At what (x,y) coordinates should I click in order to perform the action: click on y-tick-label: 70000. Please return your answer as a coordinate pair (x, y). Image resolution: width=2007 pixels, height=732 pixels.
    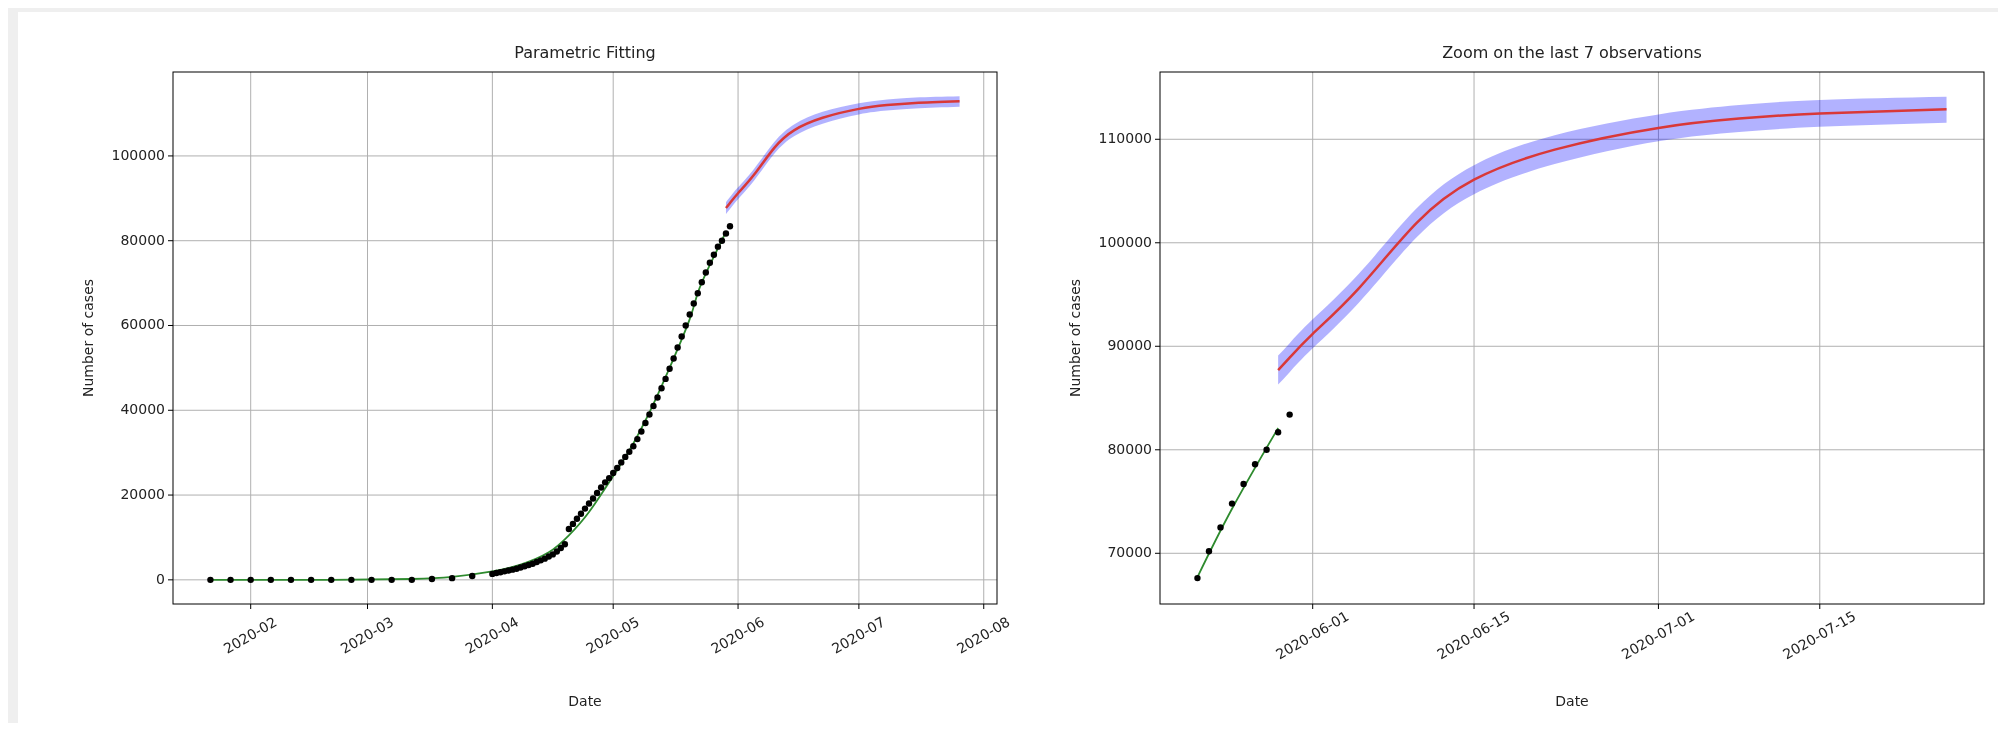
    Looking at the image, I should click on (1129, 552).